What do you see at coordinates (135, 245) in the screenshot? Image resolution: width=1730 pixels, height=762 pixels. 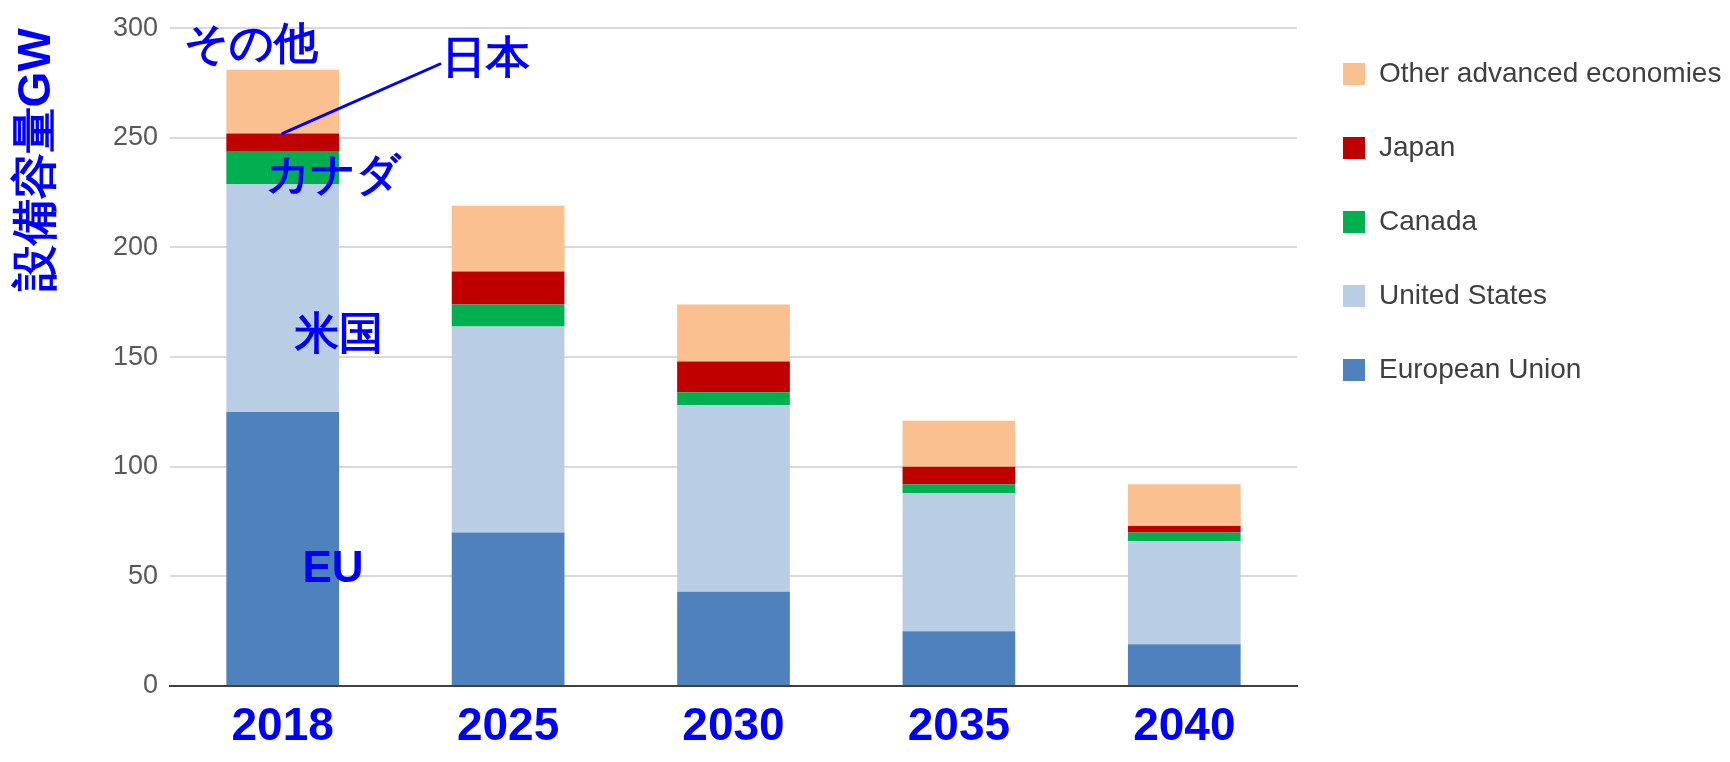 I see `y-tick-label: 200` at bounding box center [135, 245].